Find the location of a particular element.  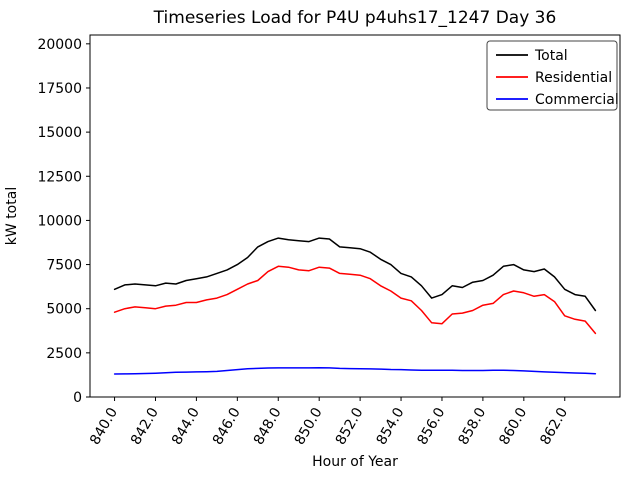

x-tick-label: 854.0 is located at coordinates (391, 426).